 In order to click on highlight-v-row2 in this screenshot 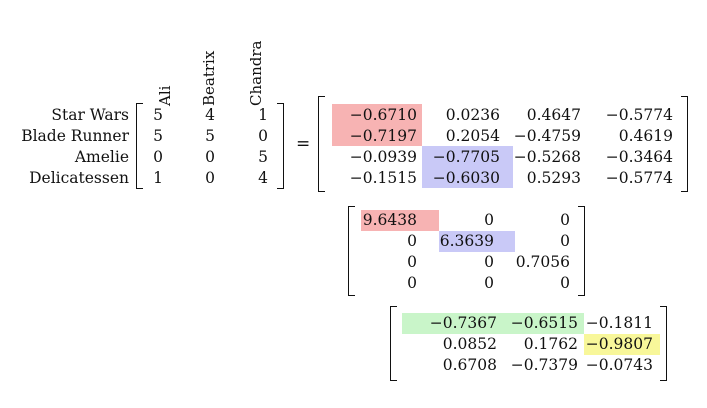, I will do `click(622, 344)`.